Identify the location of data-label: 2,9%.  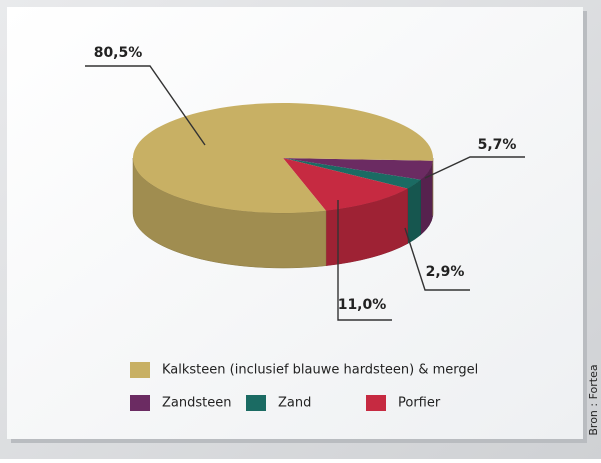
(445, 272).